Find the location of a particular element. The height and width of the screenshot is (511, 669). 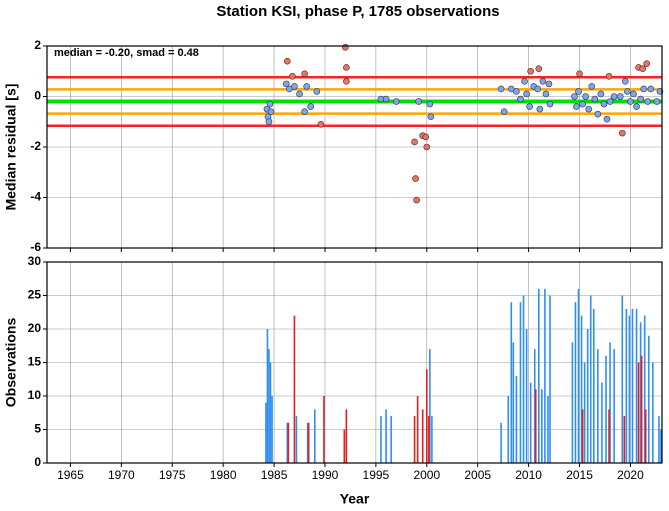

y-tick-label: 10 is located at coordinates (35, 395).